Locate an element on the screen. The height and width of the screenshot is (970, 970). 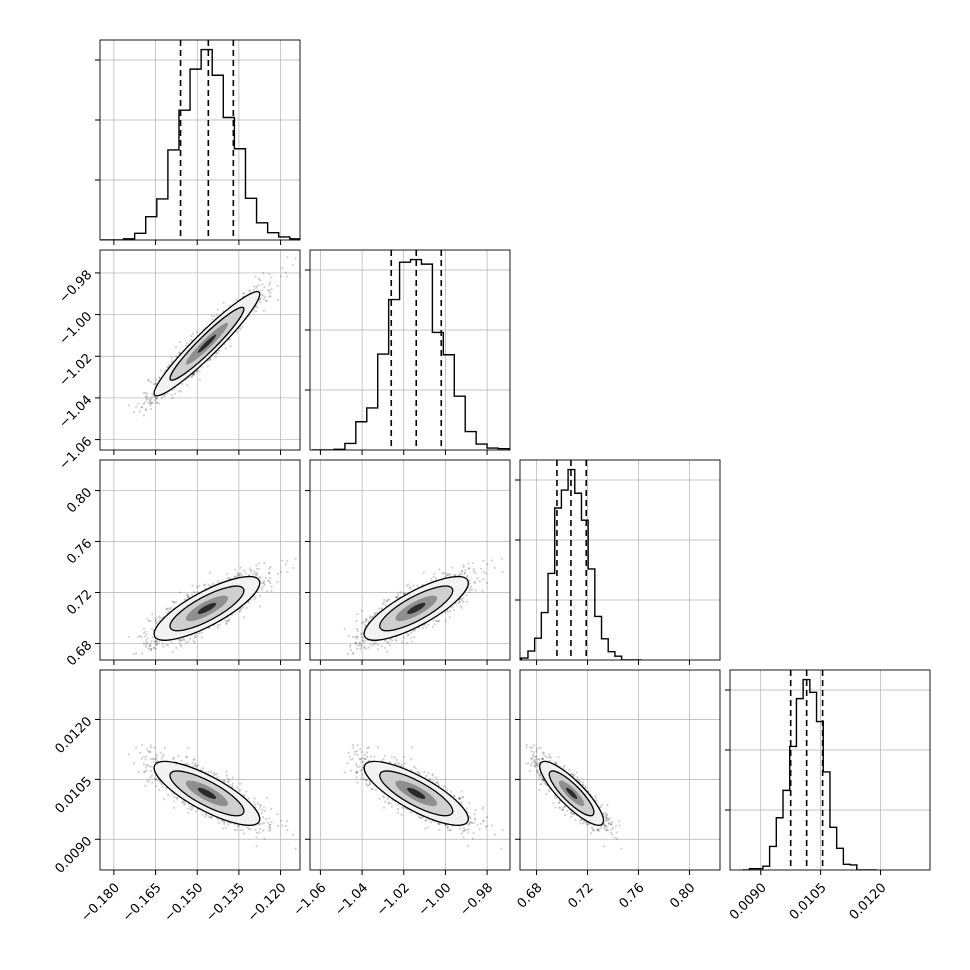
y-tick-label: 0.68 is located at coordinates (79, 653).